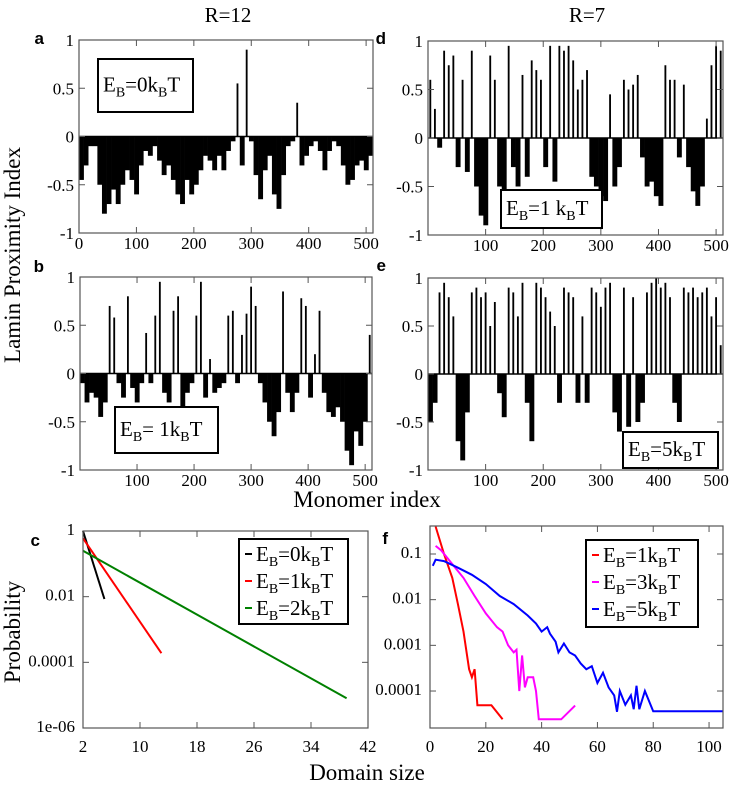 This screenshot has width=733, height=789. What do you see at coordinates (409, 422) in the screenshot?
I see `y-tick-label: -0.5` at bounding box center [409, 422].